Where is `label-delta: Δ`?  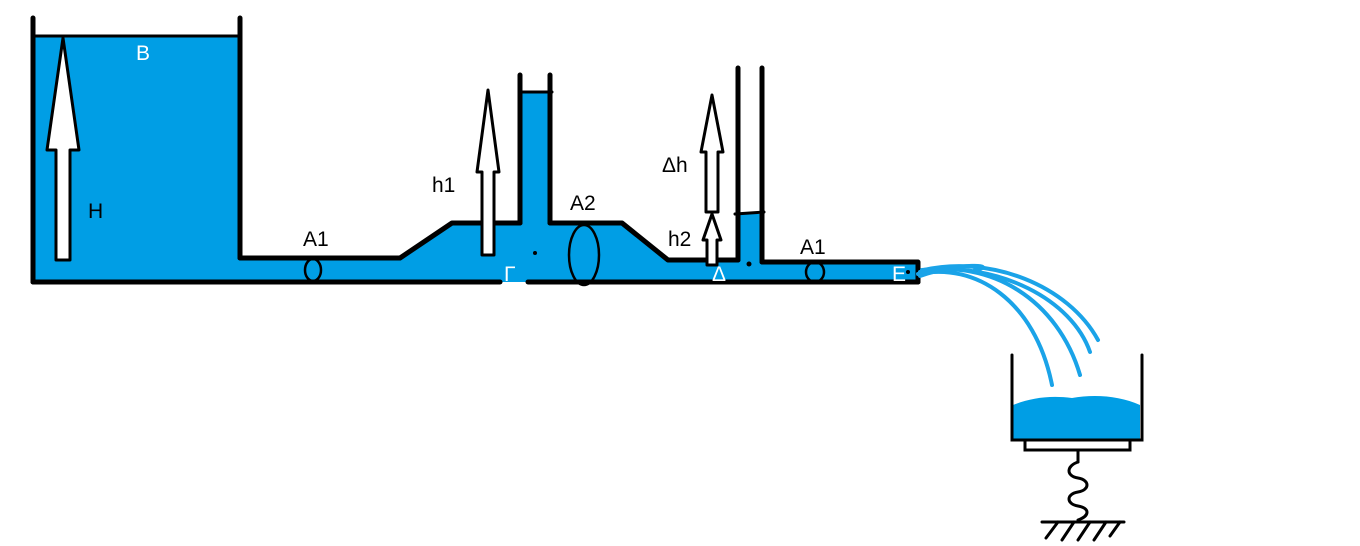
label-delta: Δ is located at coordinates (719, 274).